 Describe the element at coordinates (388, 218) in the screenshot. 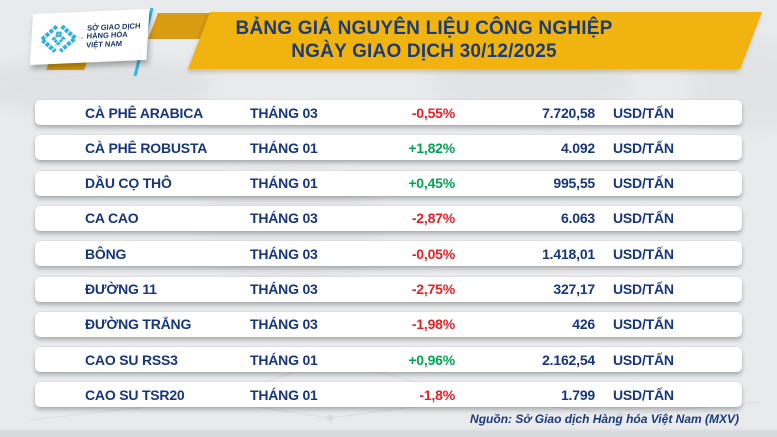

I see `commodity-row: CA CAO THÁNG 03 -2,87% 6.063 USD/TẤN` at that location.